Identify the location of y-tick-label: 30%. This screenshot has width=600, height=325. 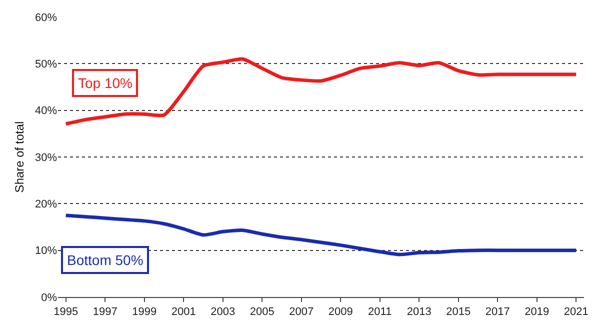
(46, 158).